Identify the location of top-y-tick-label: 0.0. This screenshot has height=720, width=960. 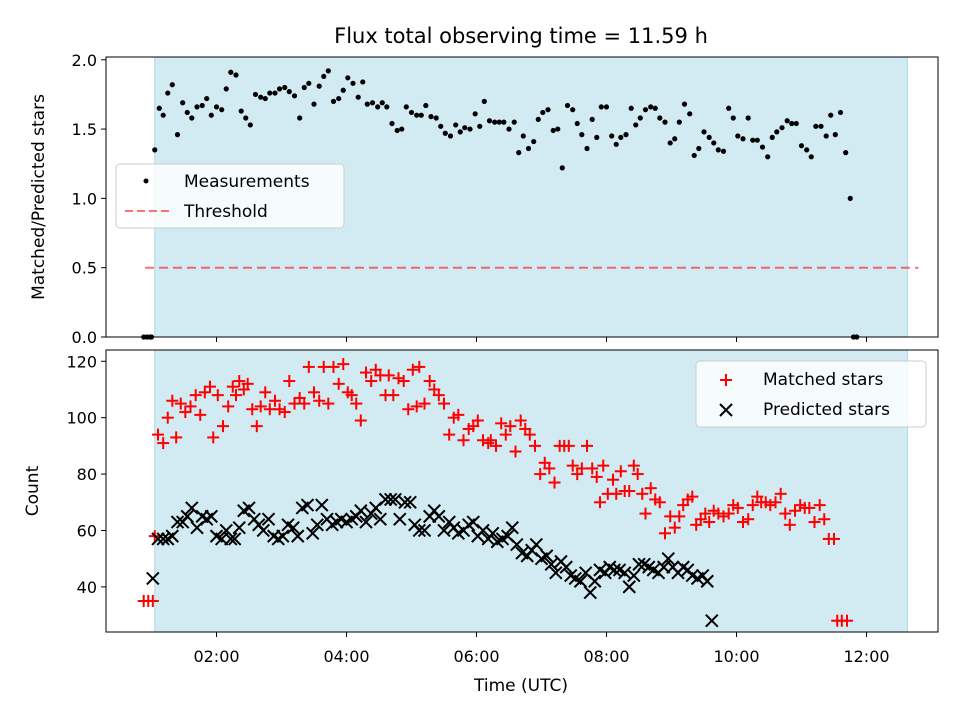
(84, 337).